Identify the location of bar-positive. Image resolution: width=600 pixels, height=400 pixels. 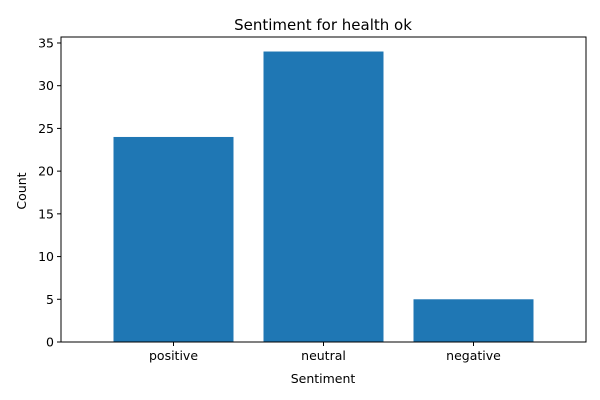
(173, 239).